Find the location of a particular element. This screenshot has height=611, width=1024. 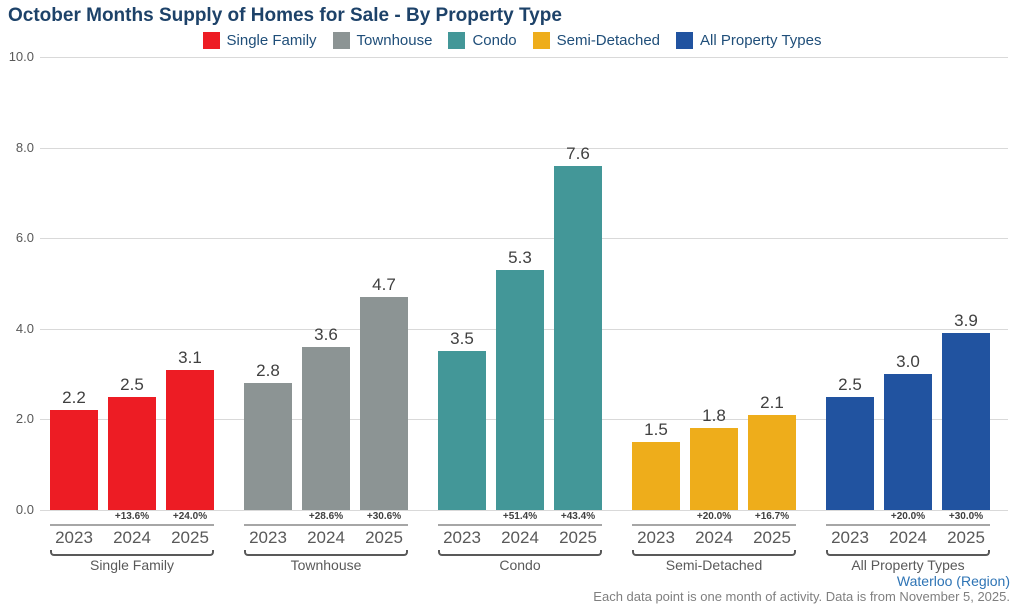

bars-row: 2.8 3.6 4.7 is located at coordinates (326, 283).